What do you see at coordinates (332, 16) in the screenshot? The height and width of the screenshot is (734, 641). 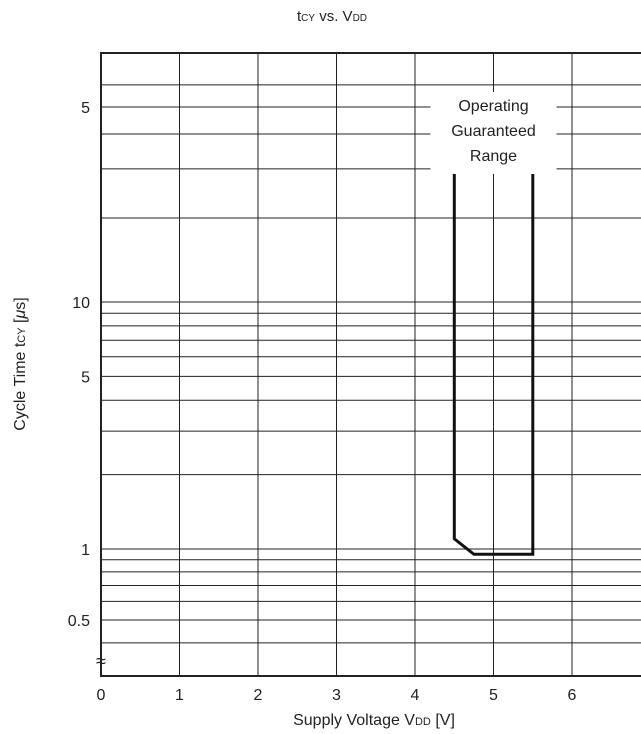 I see `chart-title: tCY vs. VDD` at bounding box center [332, 16].